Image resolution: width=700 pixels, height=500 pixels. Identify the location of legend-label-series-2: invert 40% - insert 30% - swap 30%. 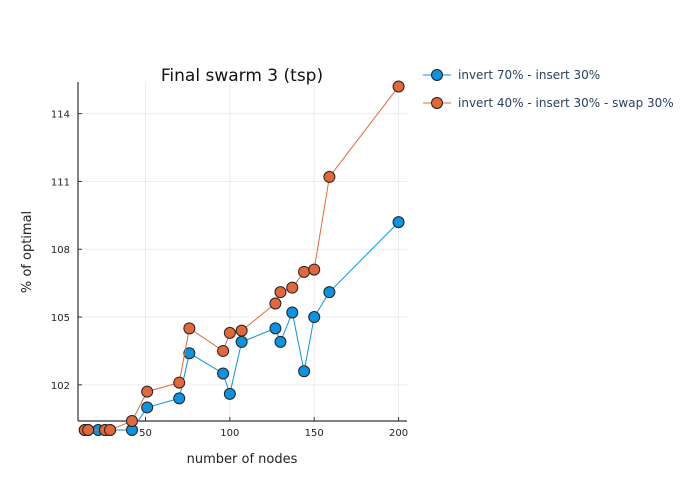
(566, 103).